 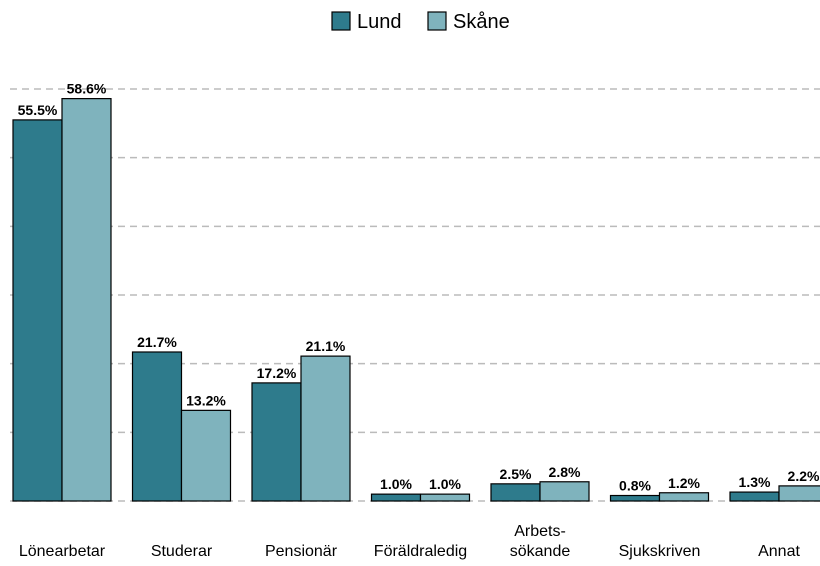 What do you see at coordinates (326, 346) in the screenshot?
I see `value-label: 21.1%` at bounding box center [326, 346].